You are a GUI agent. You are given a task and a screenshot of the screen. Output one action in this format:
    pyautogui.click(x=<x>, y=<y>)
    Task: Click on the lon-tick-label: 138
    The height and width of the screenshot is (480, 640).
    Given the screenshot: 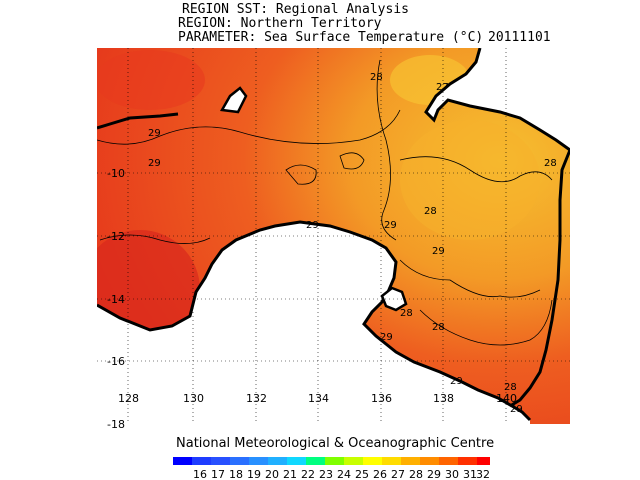 What is the action you would take?
    pyautogui.click(x=443, y=398)
    